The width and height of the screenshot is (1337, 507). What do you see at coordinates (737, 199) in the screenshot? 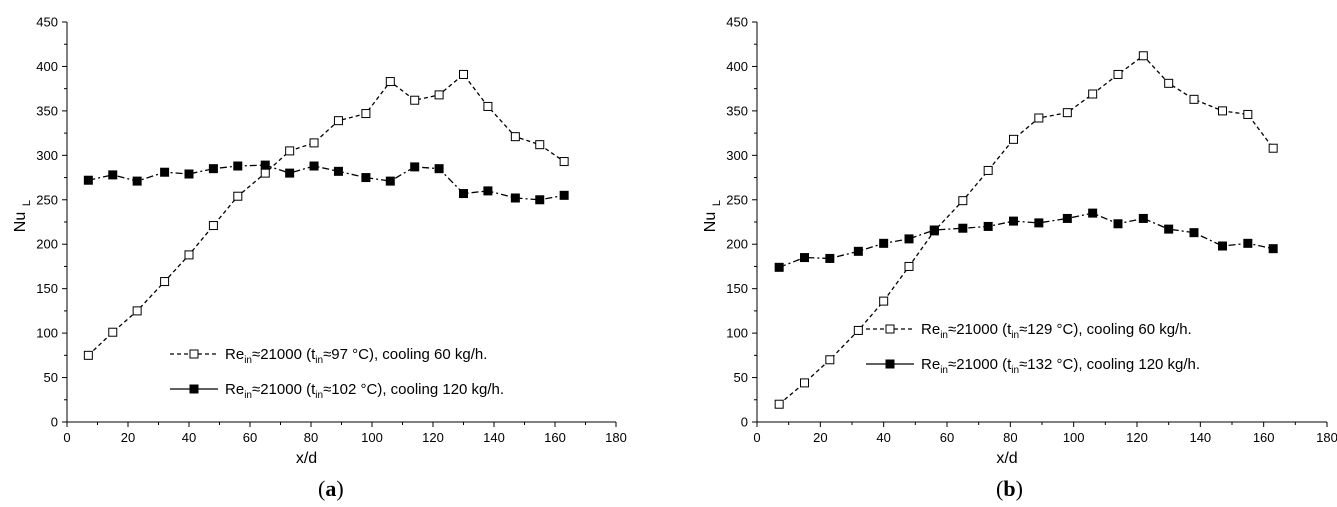
I see `y-tick-label: 250` at bounding box center [737, 199].